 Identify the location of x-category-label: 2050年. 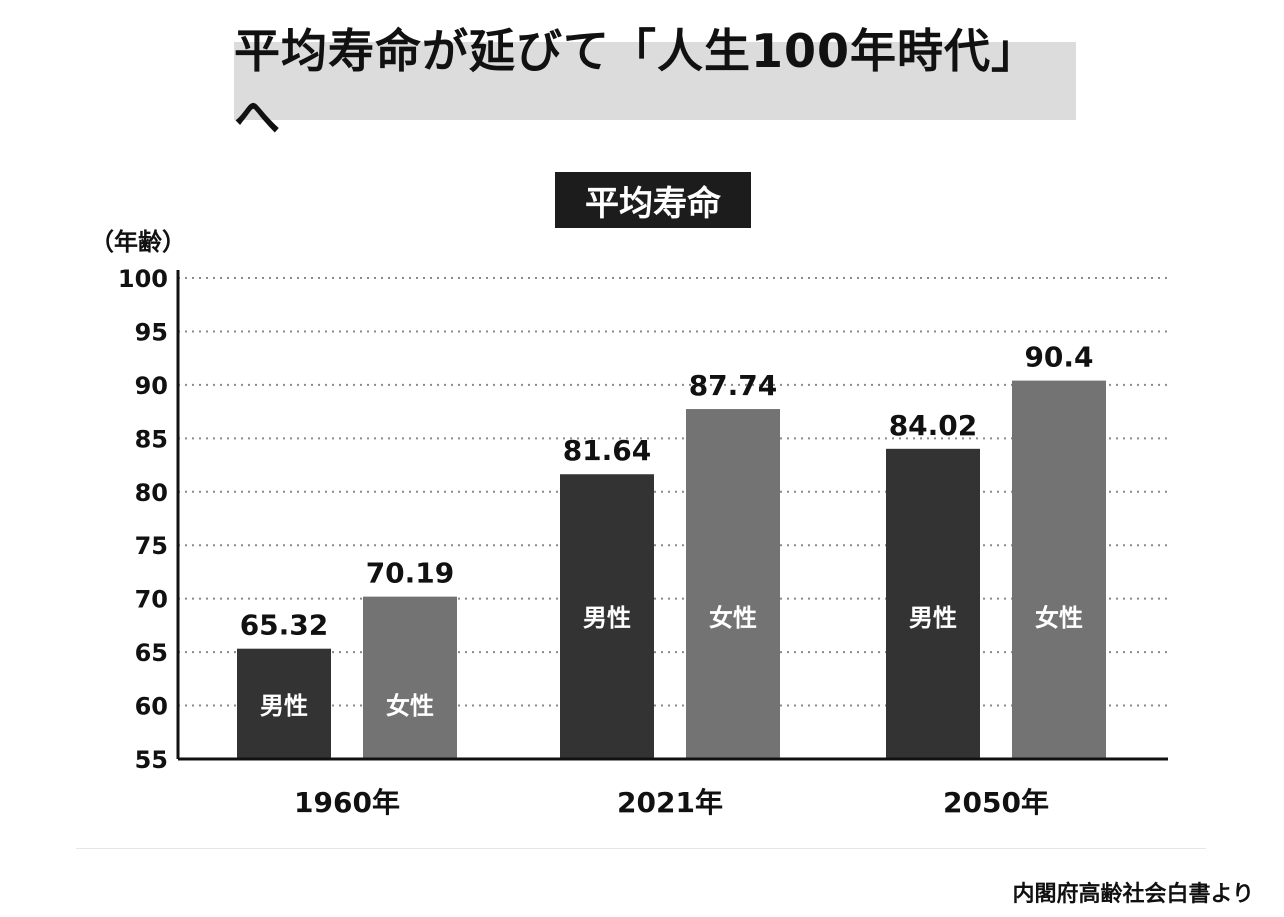
(996, 802).